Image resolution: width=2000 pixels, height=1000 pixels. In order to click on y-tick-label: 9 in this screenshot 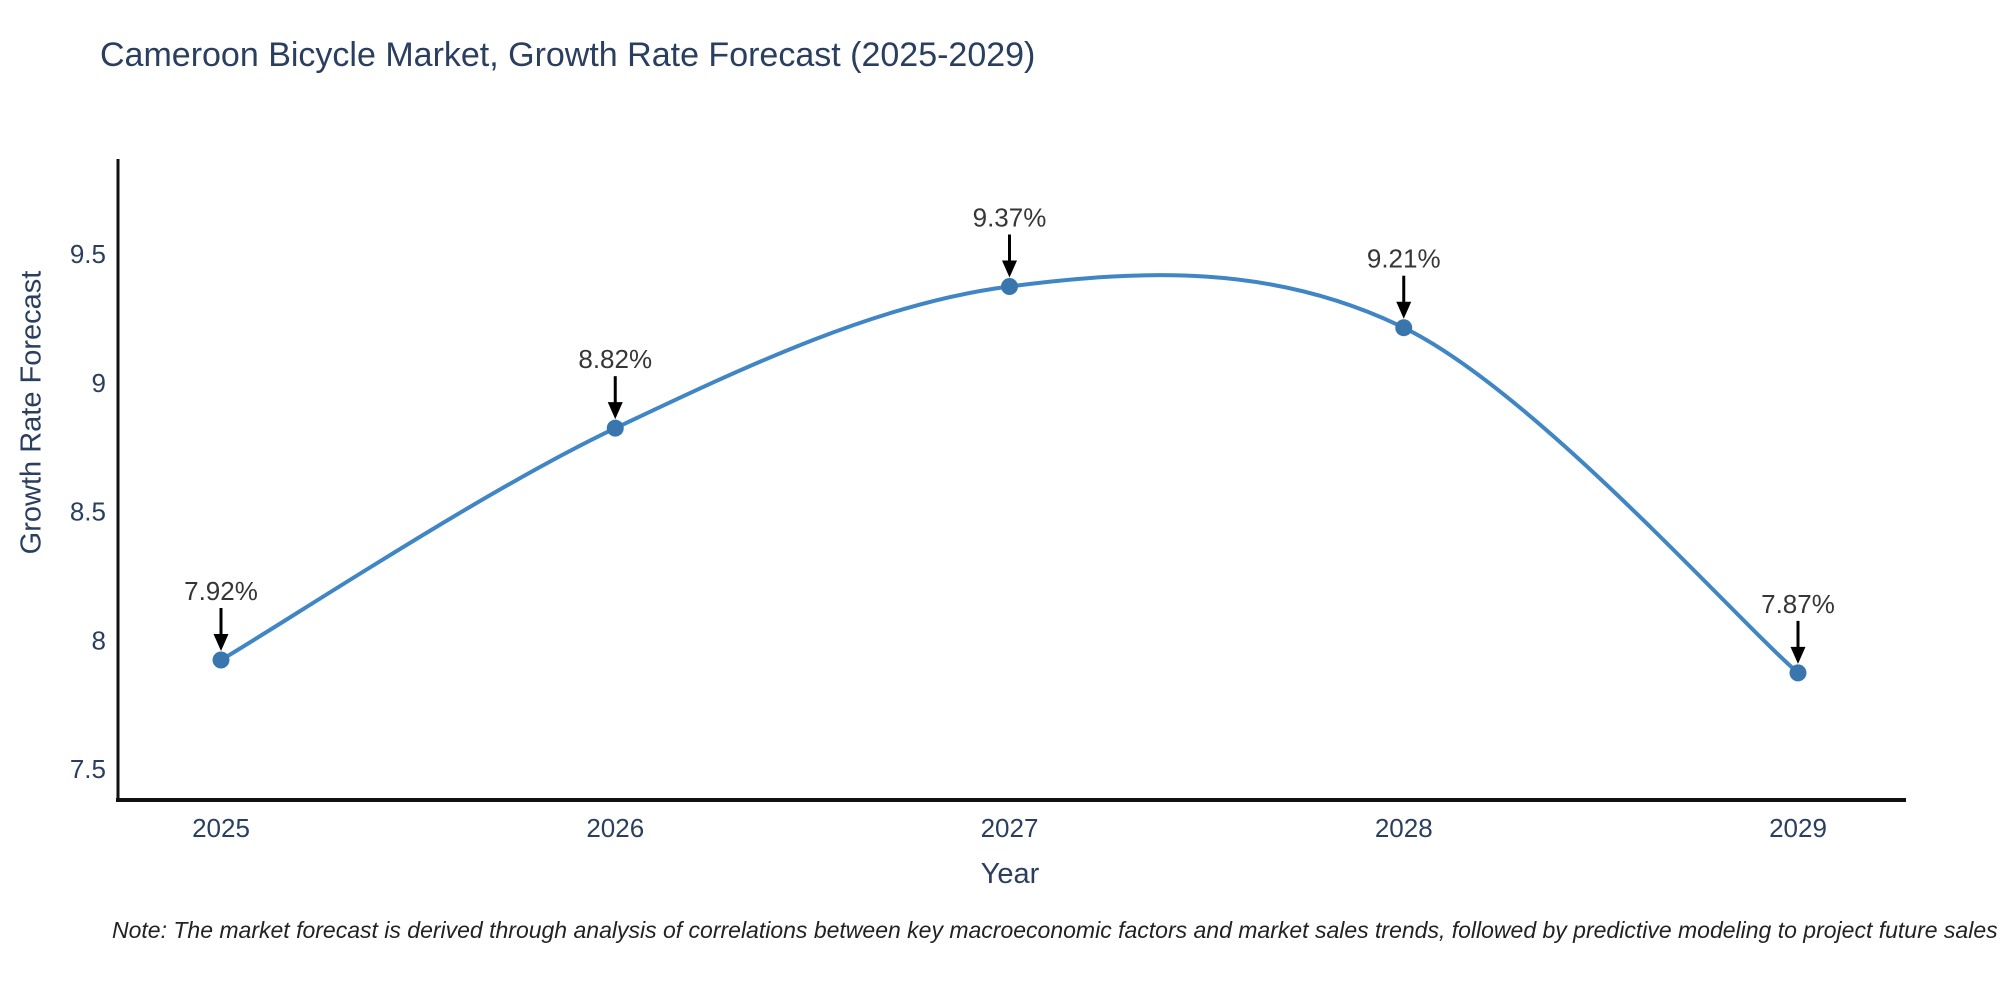, I will do `click(99, 383)`.